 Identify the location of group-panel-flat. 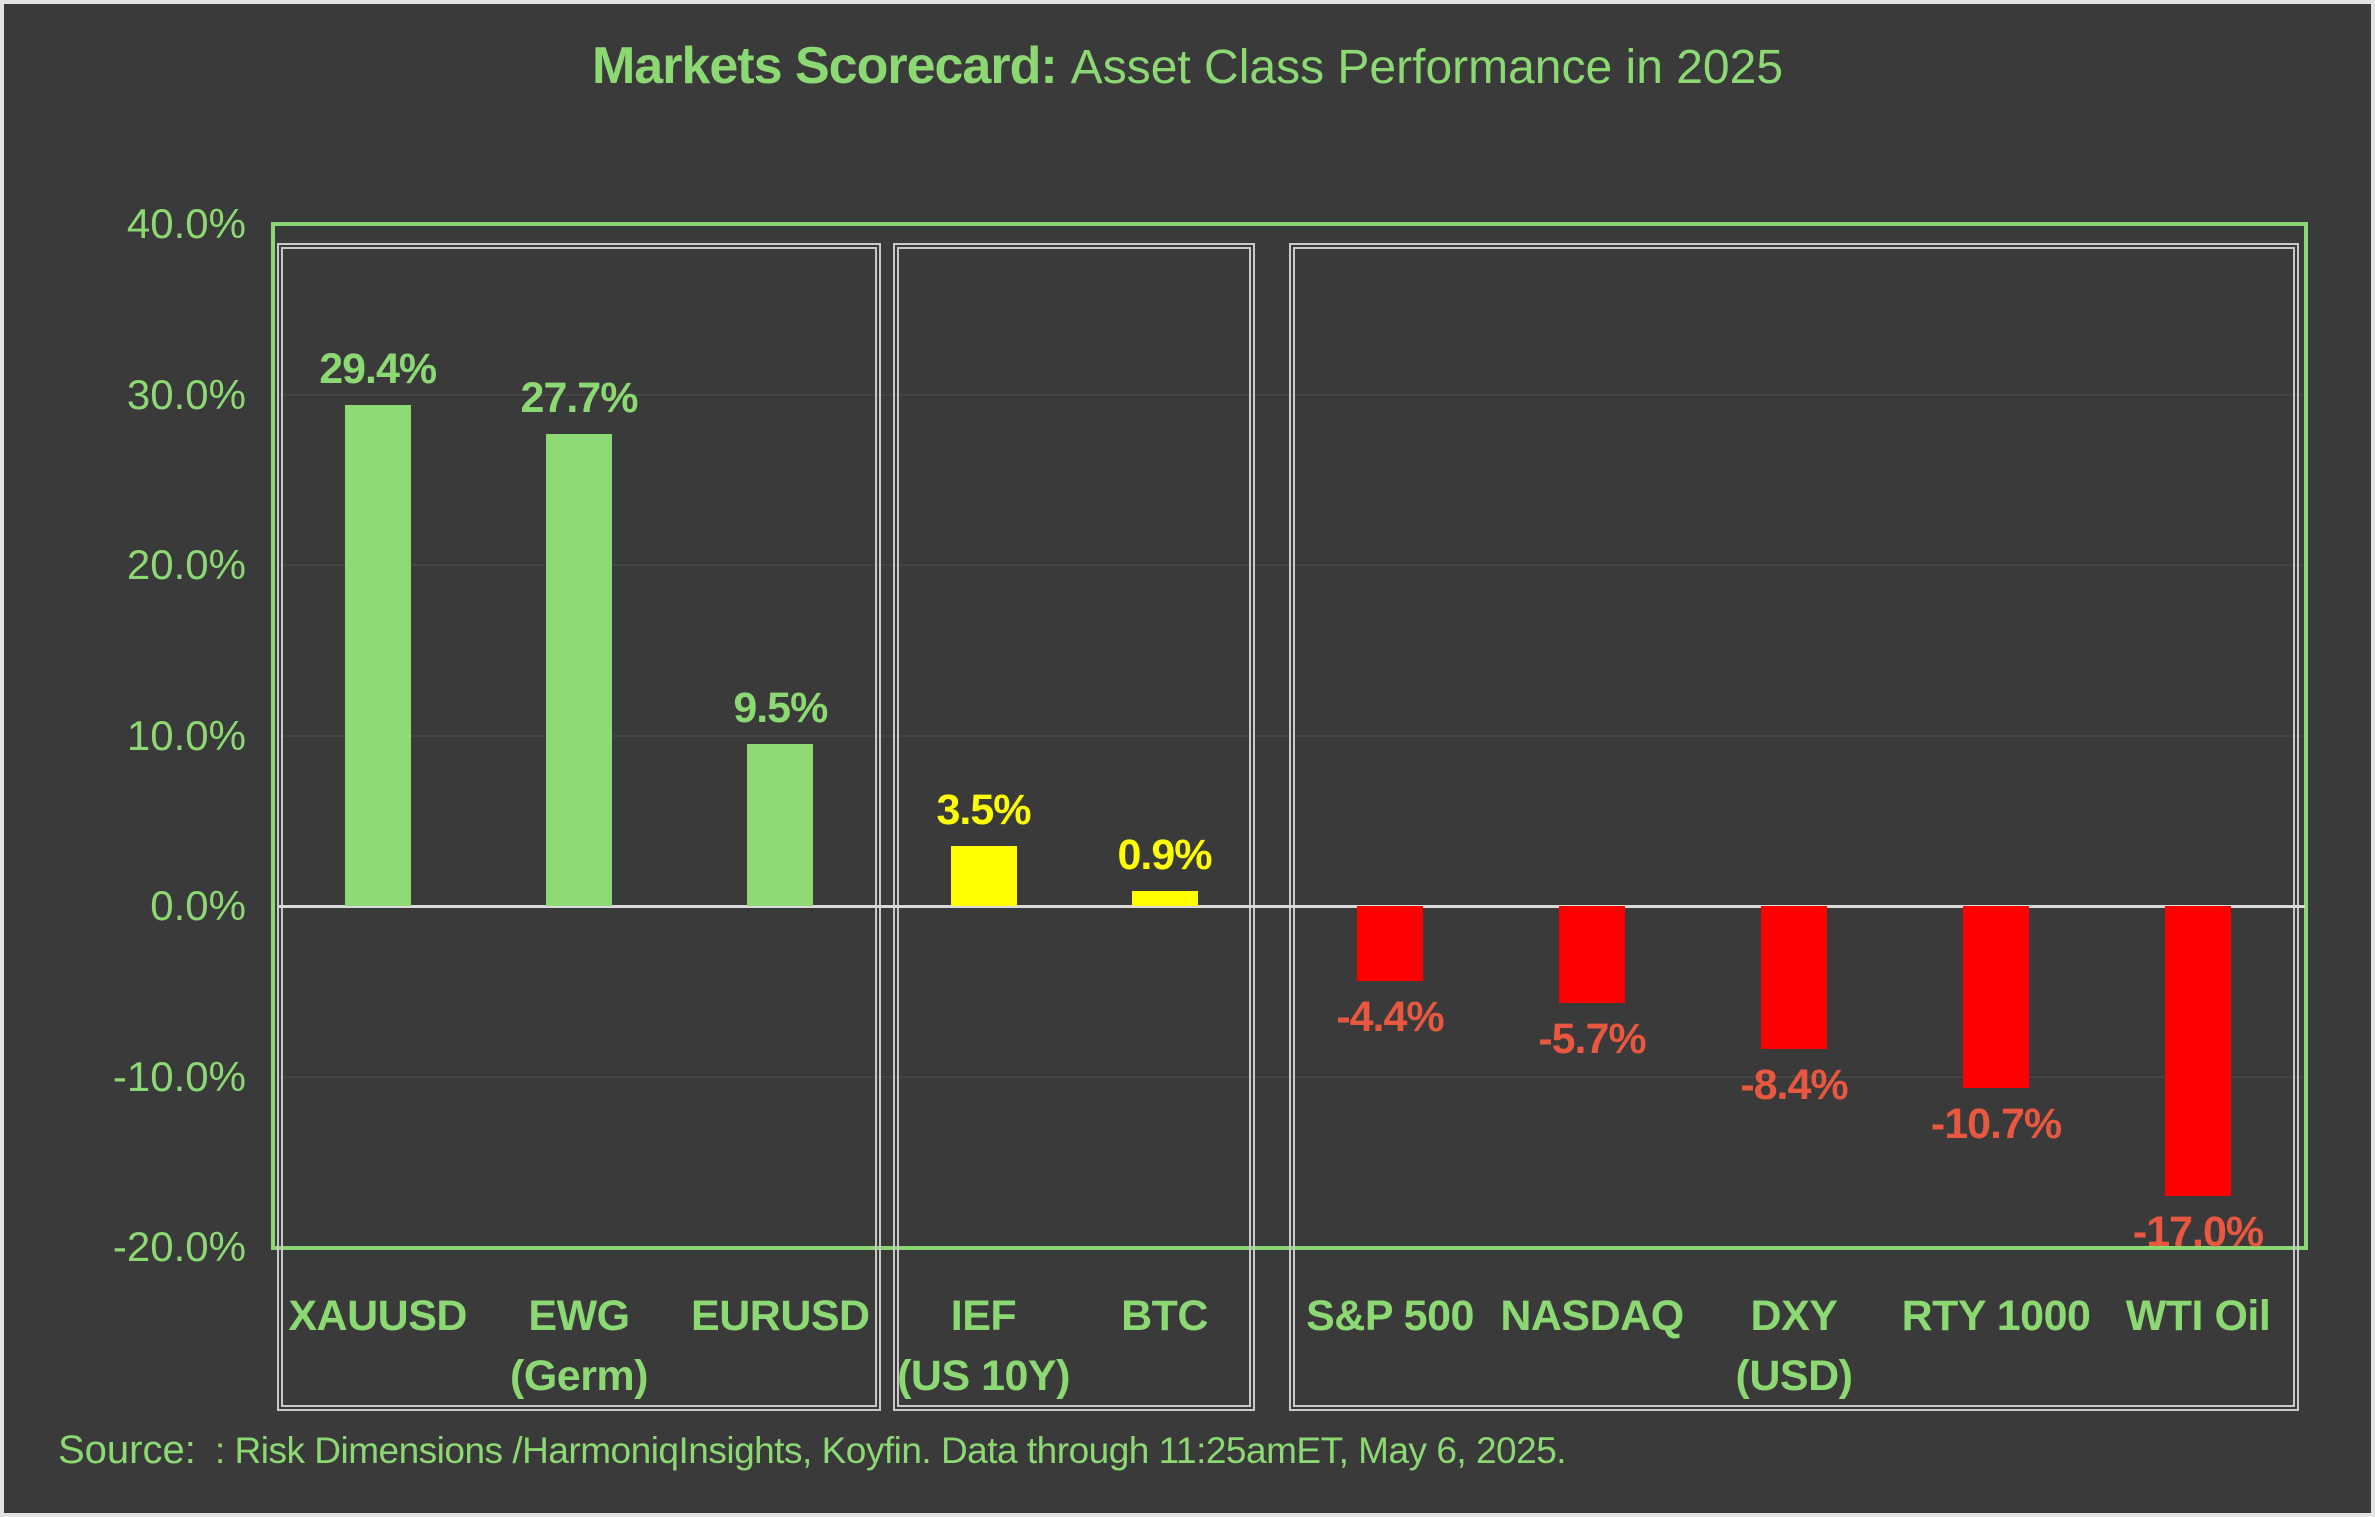
(1074, 827).